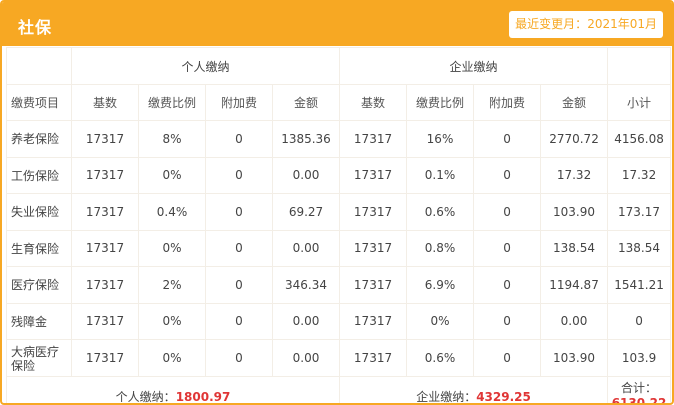  What do you see at coordinates (205, 66) in the screenshot?
I see `group-header-personal: 个人缴纳` at bounding box center [205, 66].